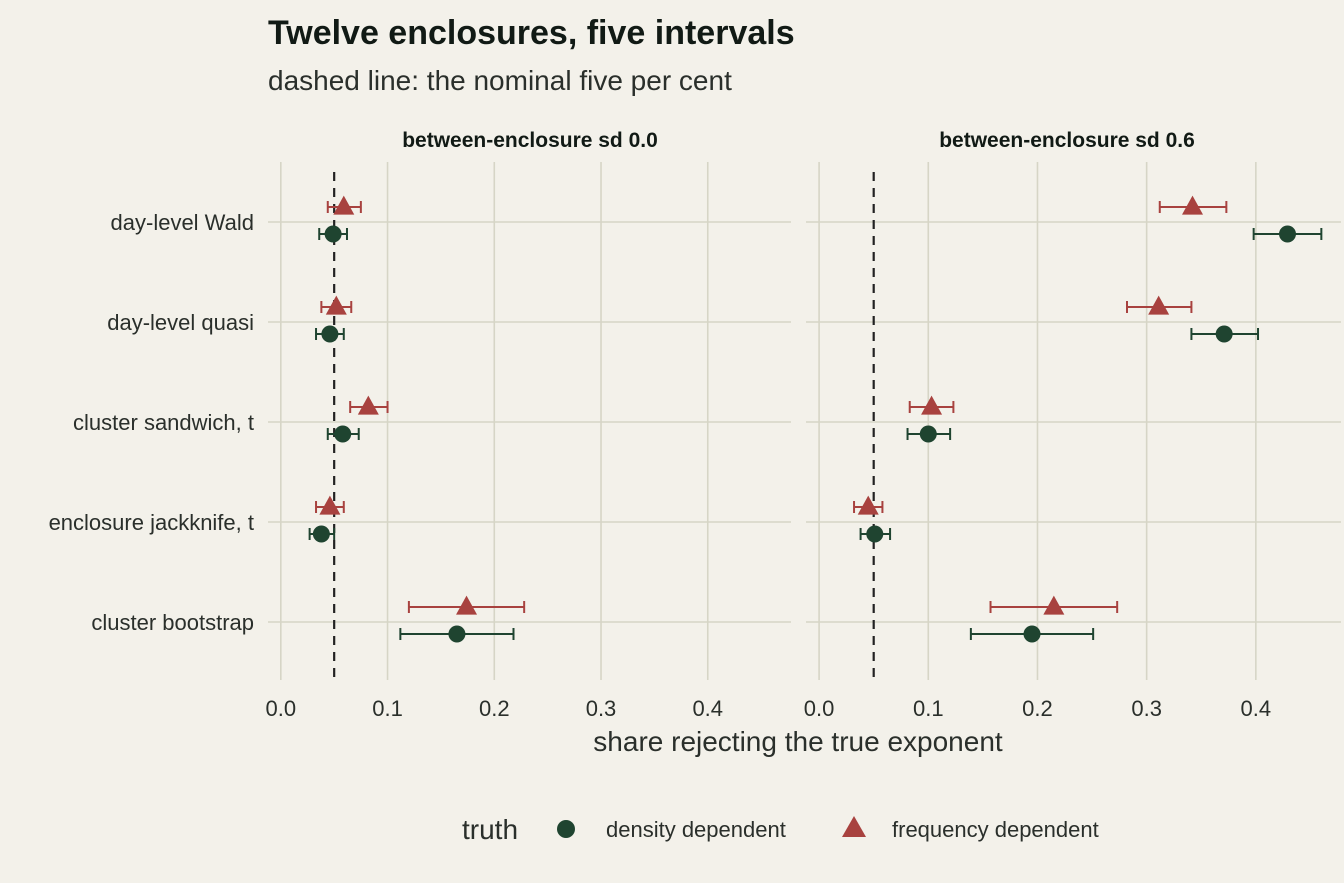 The image size is (1344, 883). Describe the element at coordinates (172, 622) in the screenshot. I see `y-label-cluster-bootstrap: cluster bootstrap` at that location.